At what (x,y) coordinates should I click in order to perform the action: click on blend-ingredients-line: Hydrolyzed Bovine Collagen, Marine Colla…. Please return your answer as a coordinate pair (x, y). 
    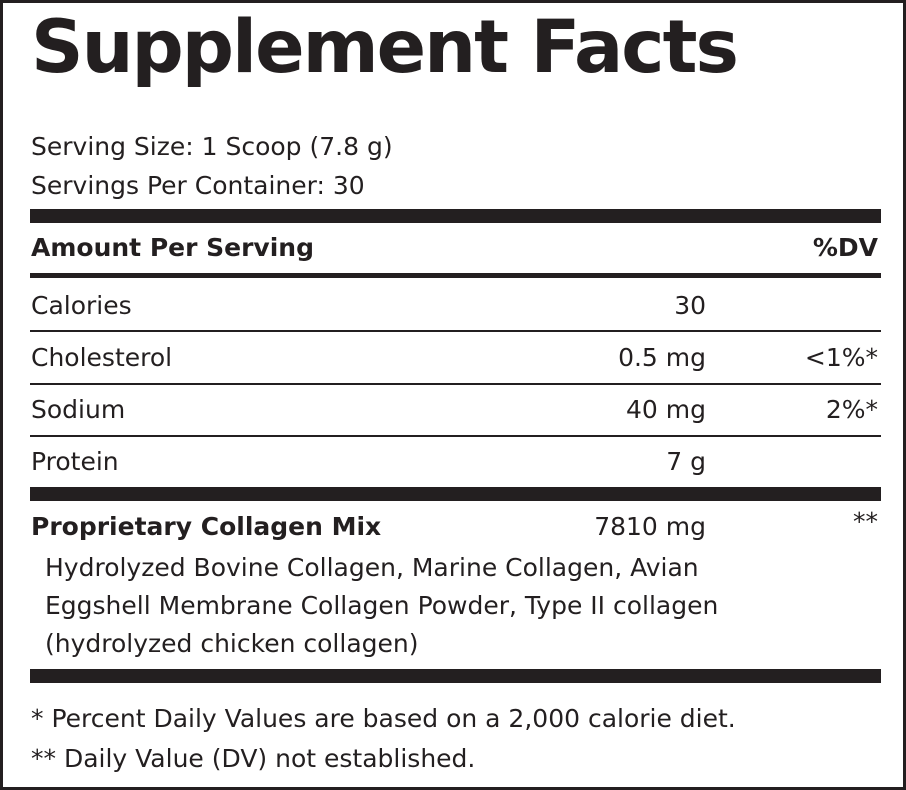
    Looking at the image, I should click on (372, 567).